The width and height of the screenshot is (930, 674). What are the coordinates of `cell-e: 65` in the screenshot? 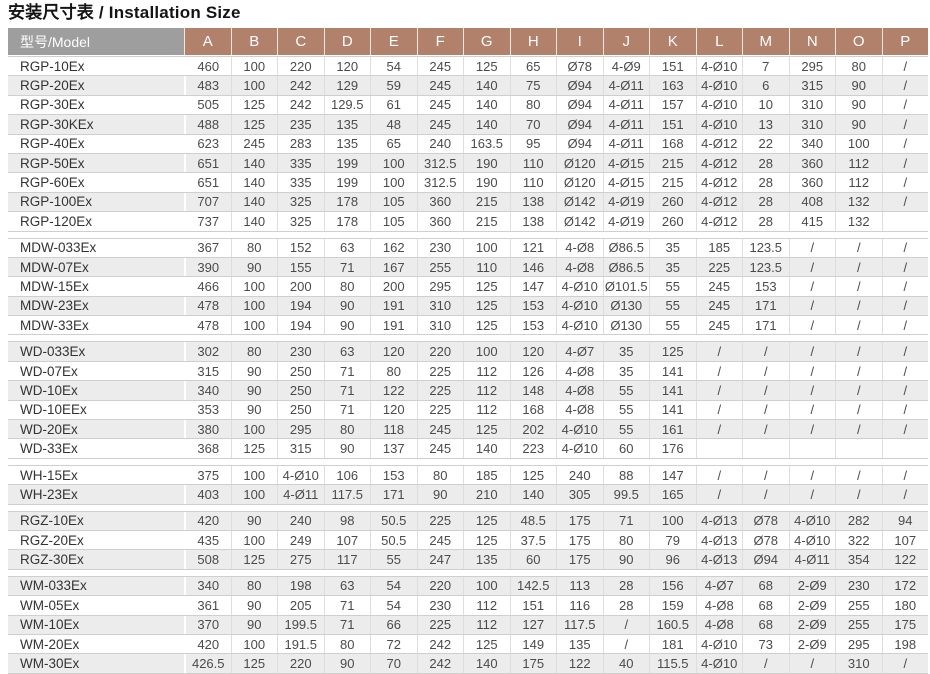 It's located at (393, 143).